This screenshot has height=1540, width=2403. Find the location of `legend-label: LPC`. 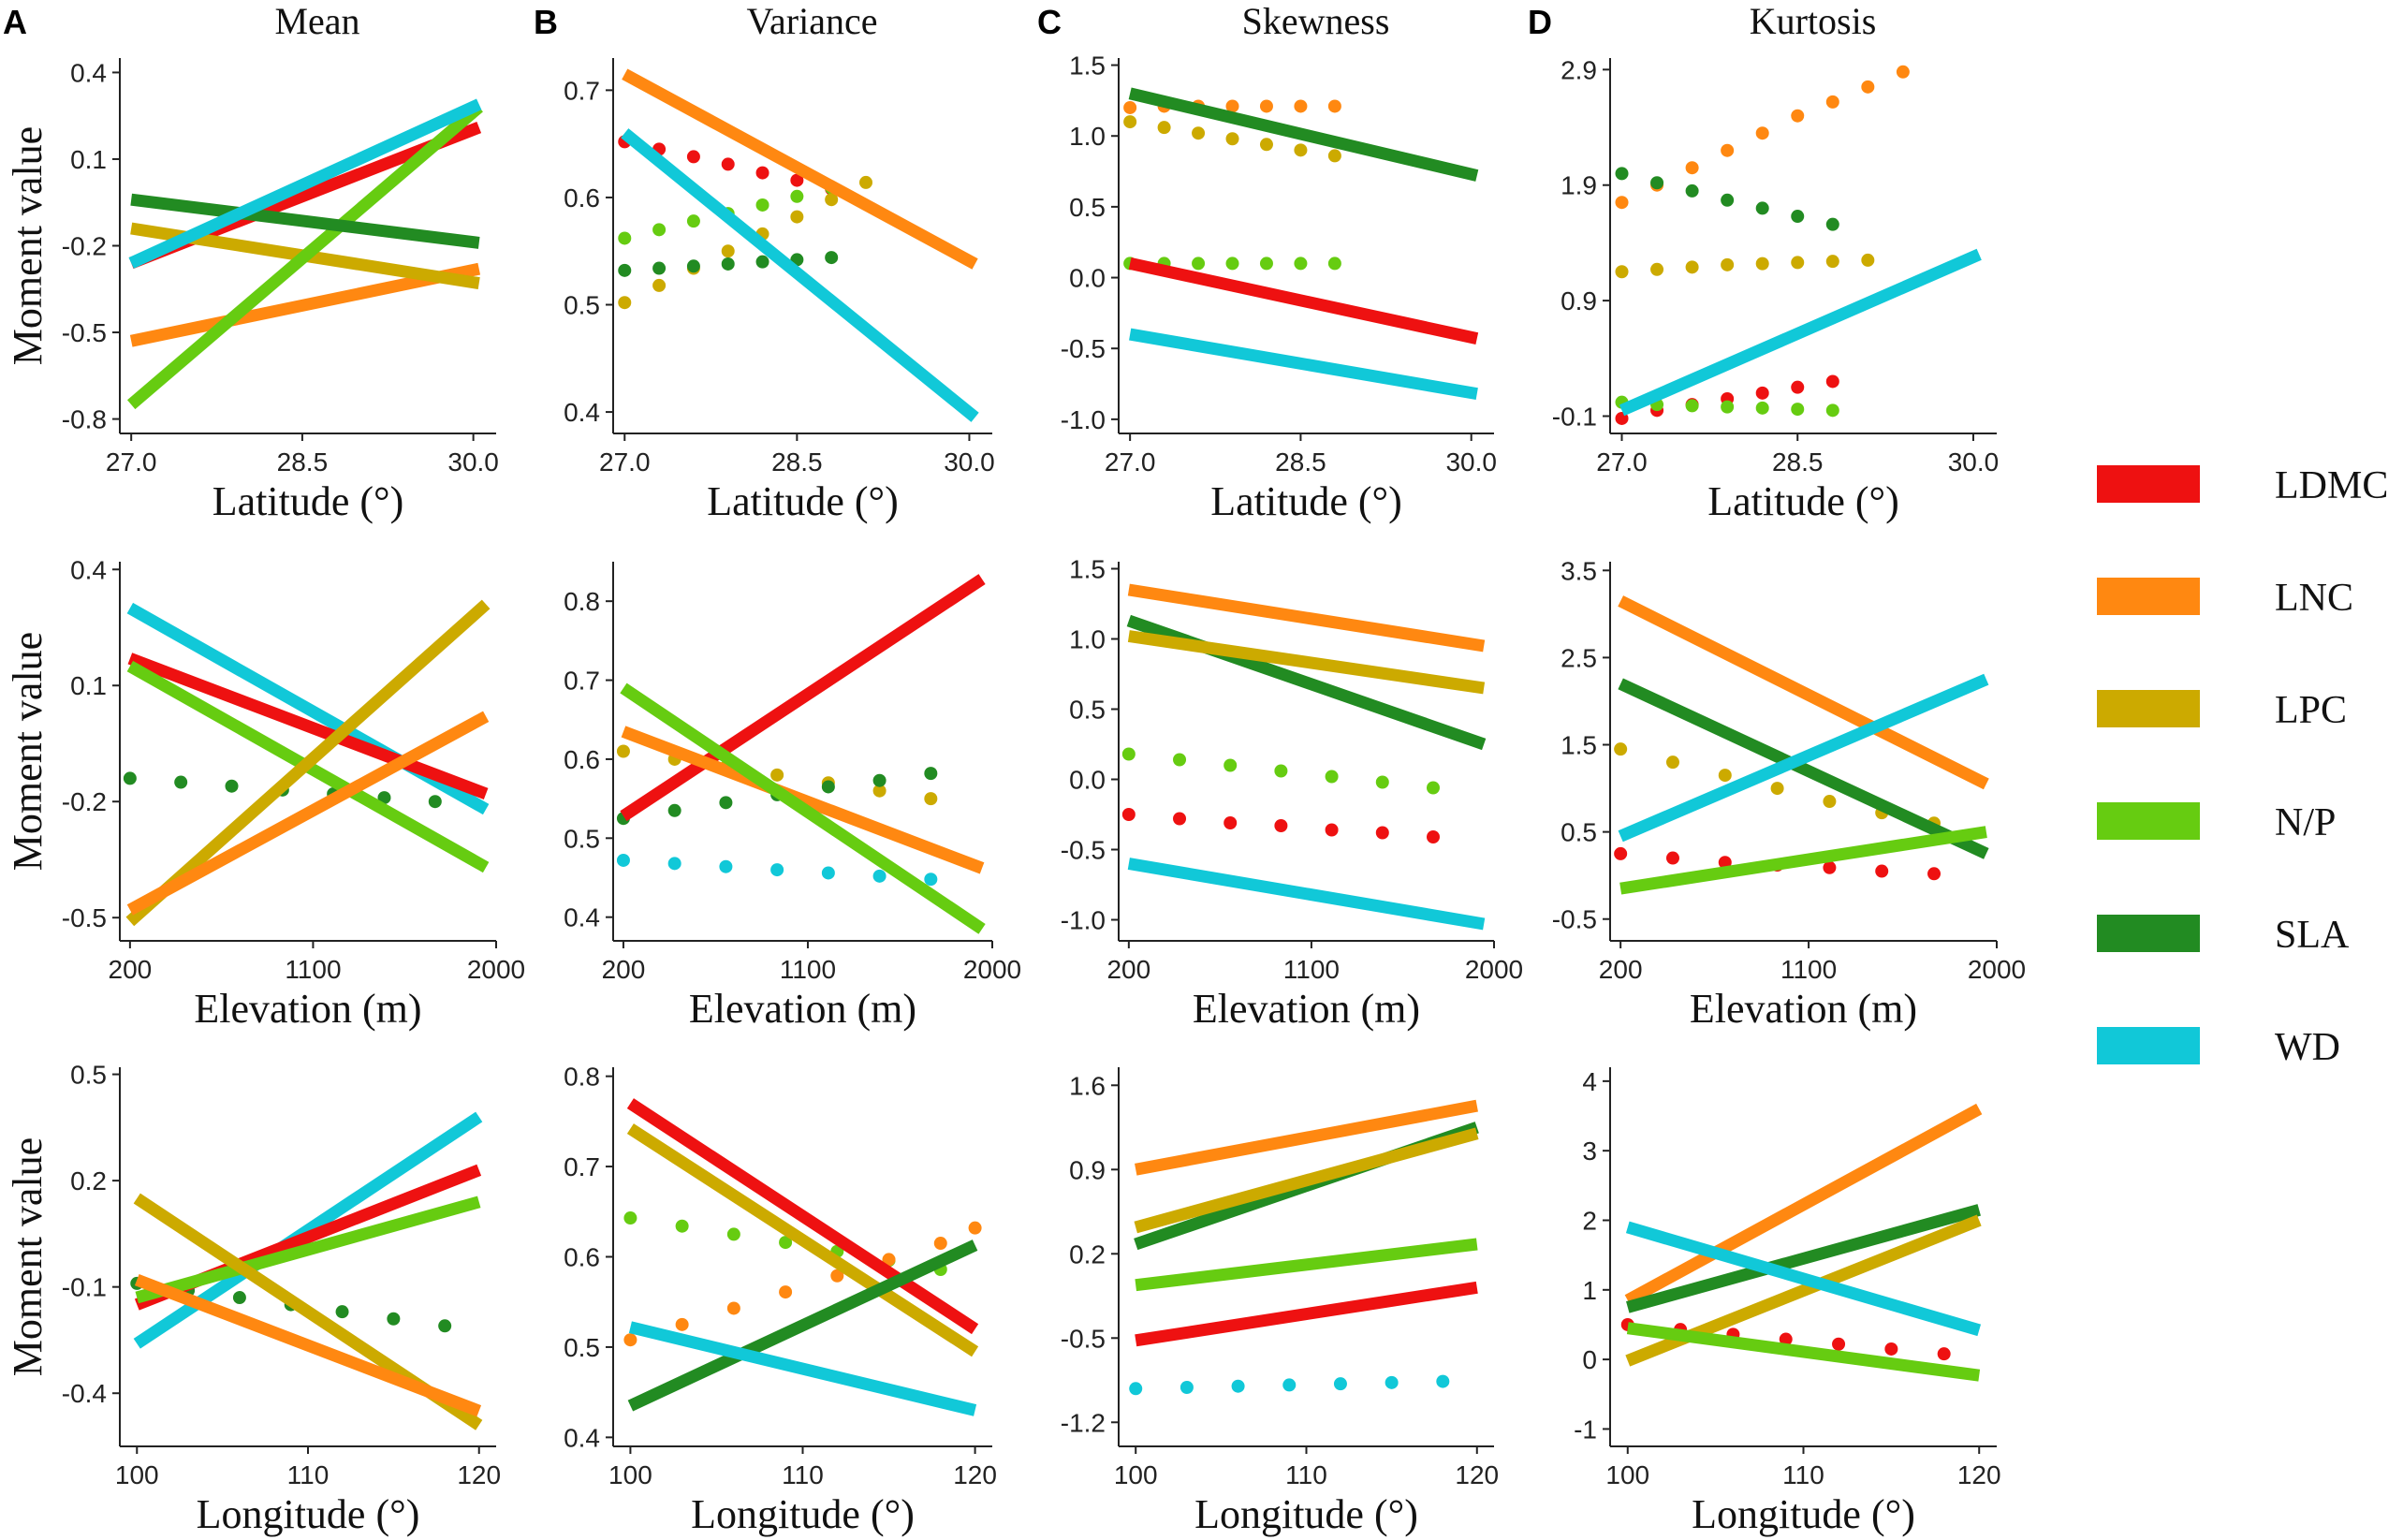

legend-label: LPC is located at coordinates (2311, 710).